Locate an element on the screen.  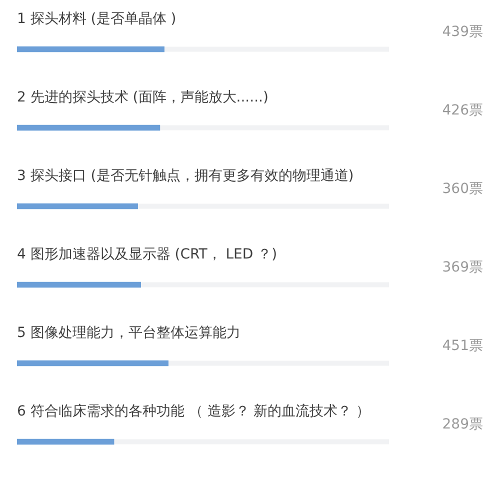
data-label: 369票 is located at coordinates (462, 267).